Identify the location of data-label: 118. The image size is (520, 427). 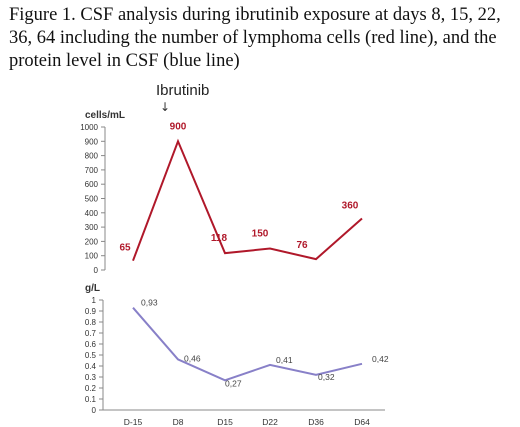
(219, 238).